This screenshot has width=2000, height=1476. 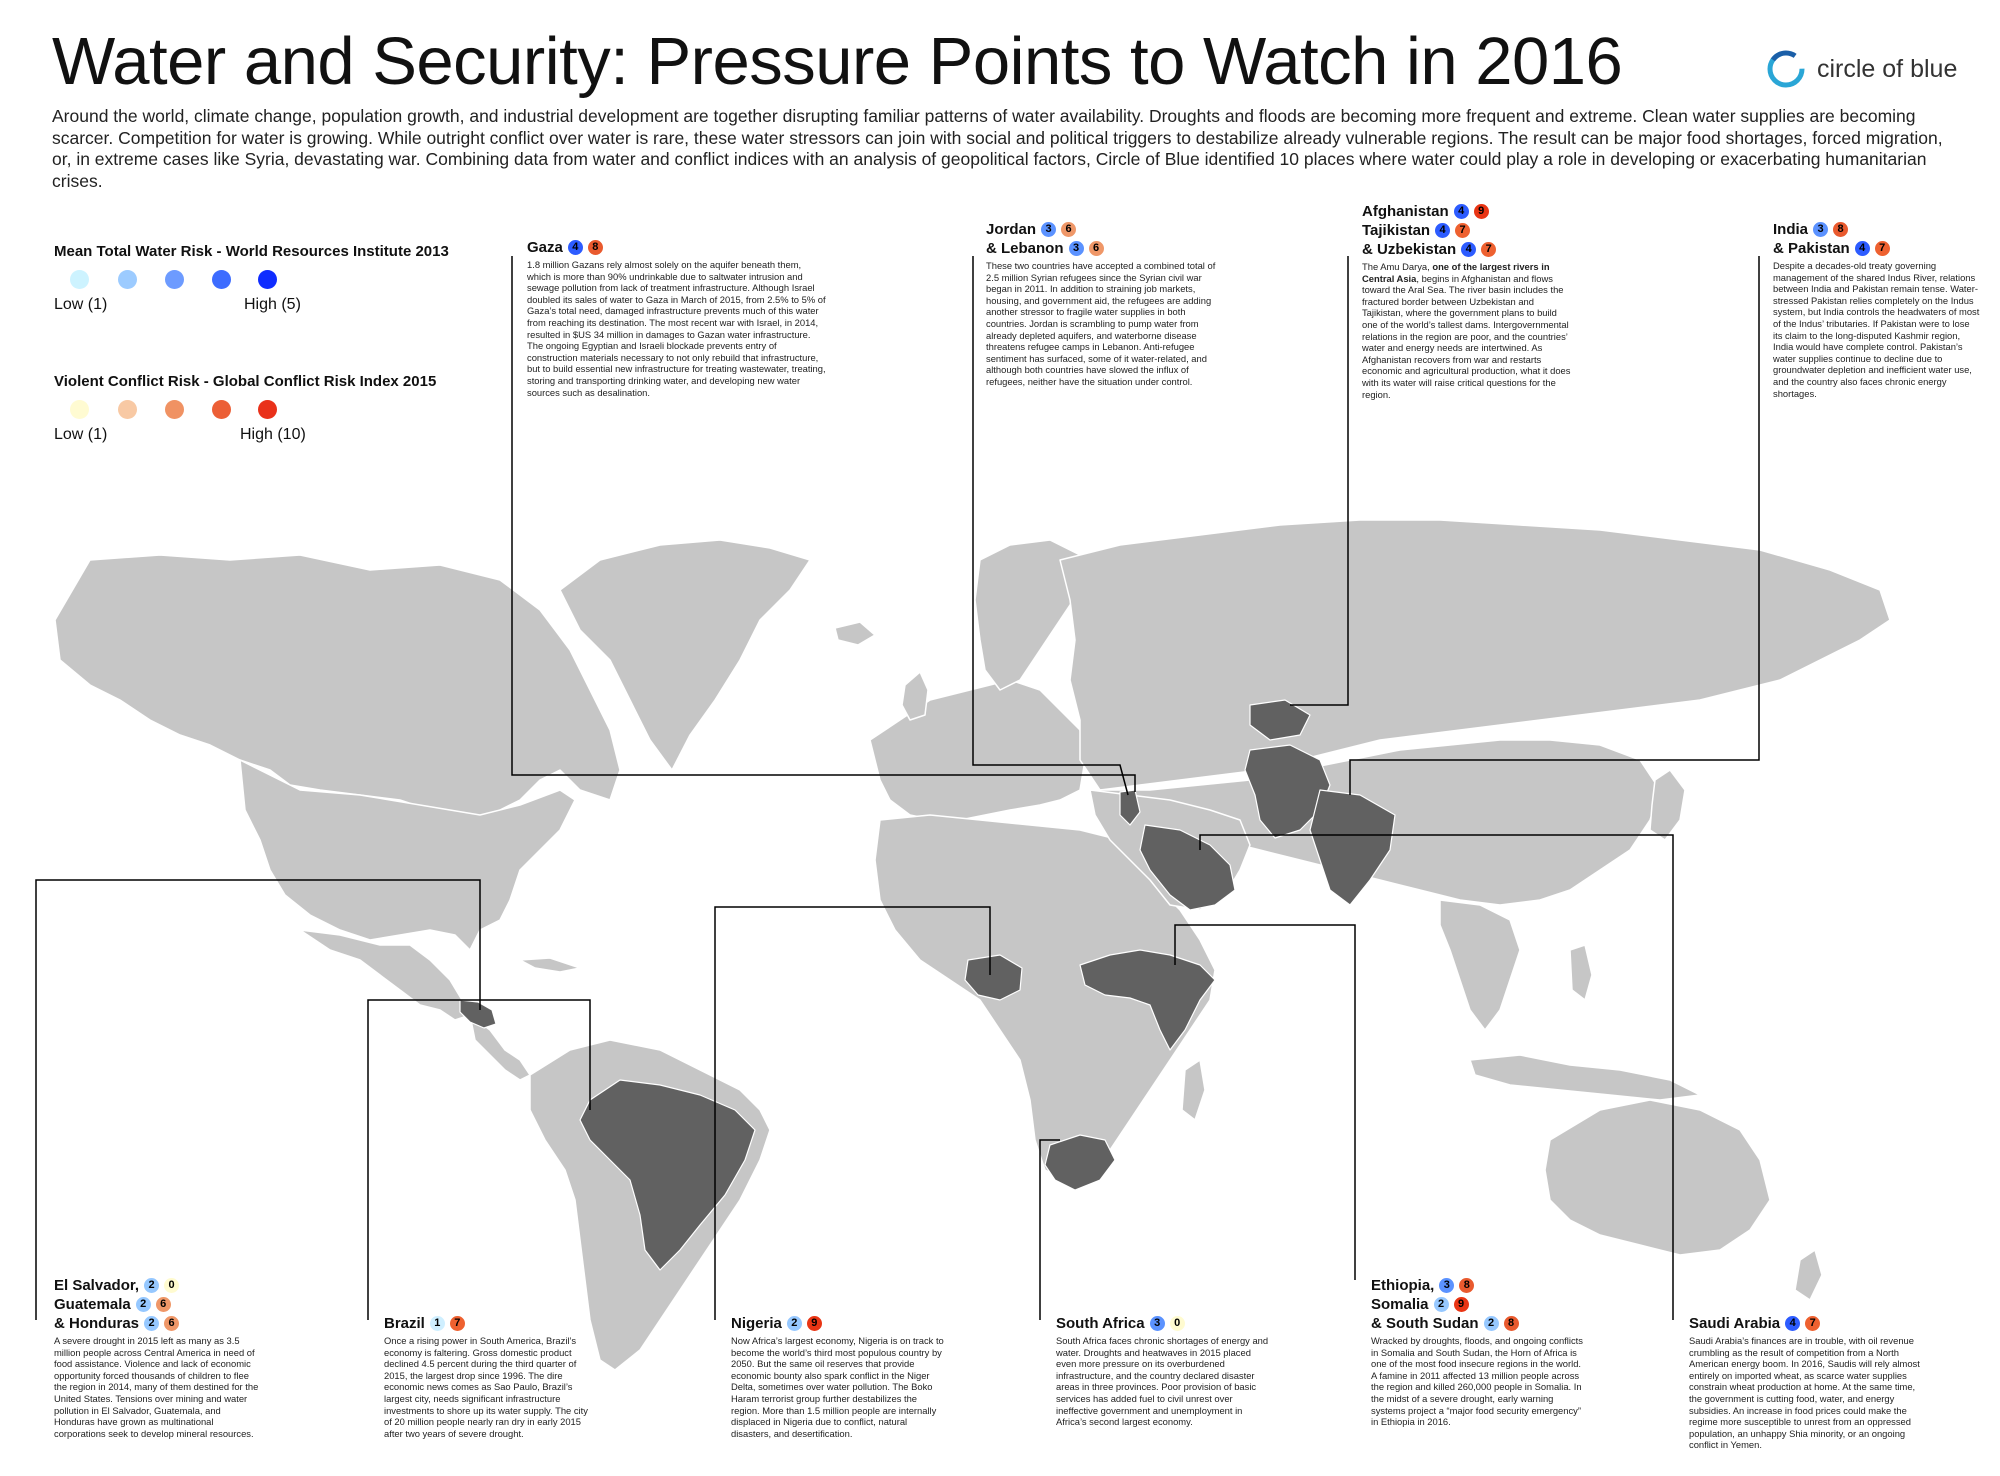 What do you see at coordinates (385, 975) in the screenshot?
I see `land-mexico` at bounding box center [385, 975].